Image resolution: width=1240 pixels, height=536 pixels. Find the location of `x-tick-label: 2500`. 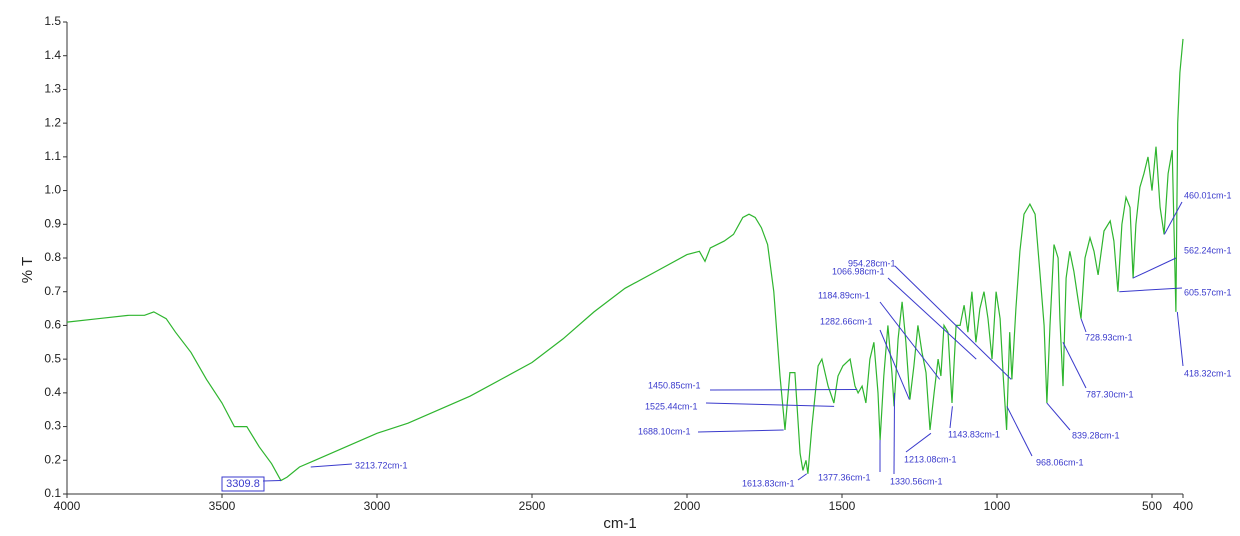

x-tick-label: 2500 is located at coordinates (532, 506).